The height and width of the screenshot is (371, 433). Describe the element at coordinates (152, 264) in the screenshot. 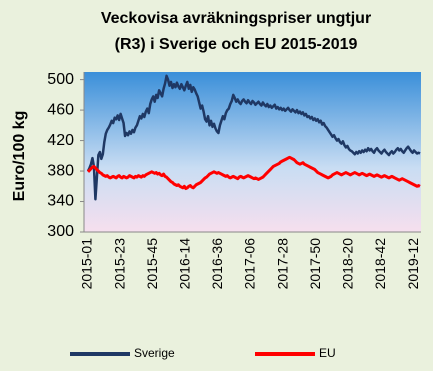

I see `x-tick-label: 2015-45` at that location.